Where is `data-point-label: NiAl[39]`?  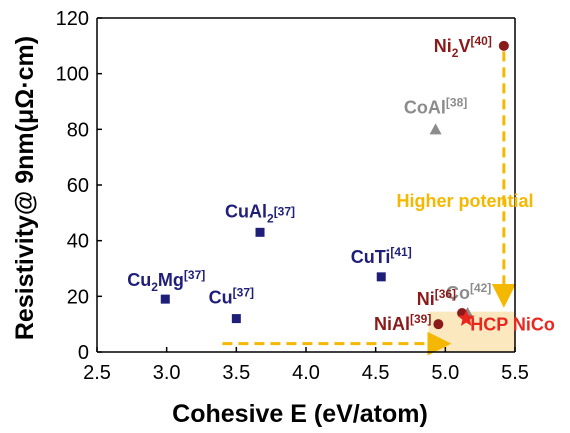 data-point-label: NiAl[39] is located at coordinates (402, 323).